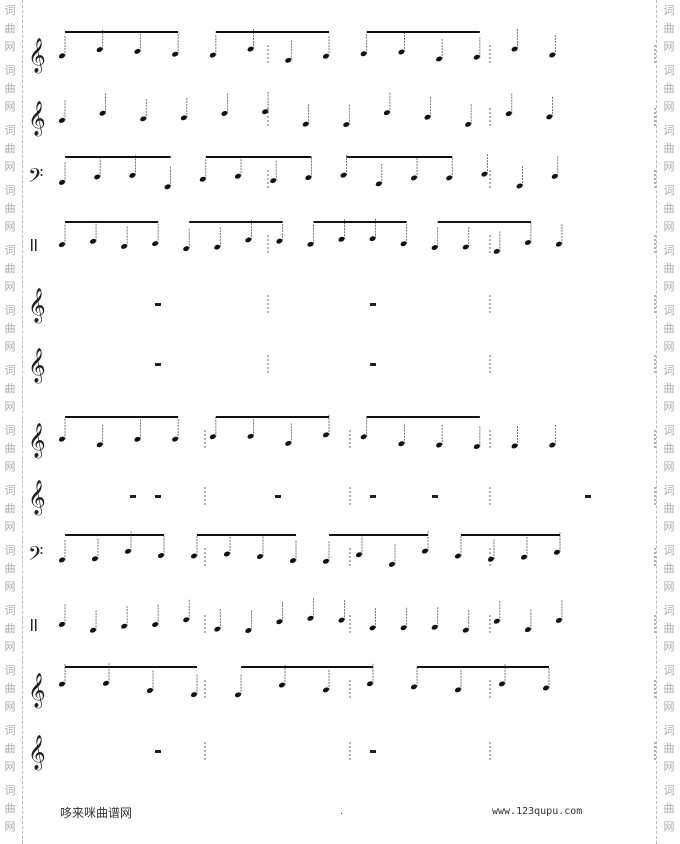 This screenshot has width=680, height=844. Describe the element at coordinates (96, 813) in the screenshot. I see `footer-site-name: 哆来咪曲谱网` at that location.